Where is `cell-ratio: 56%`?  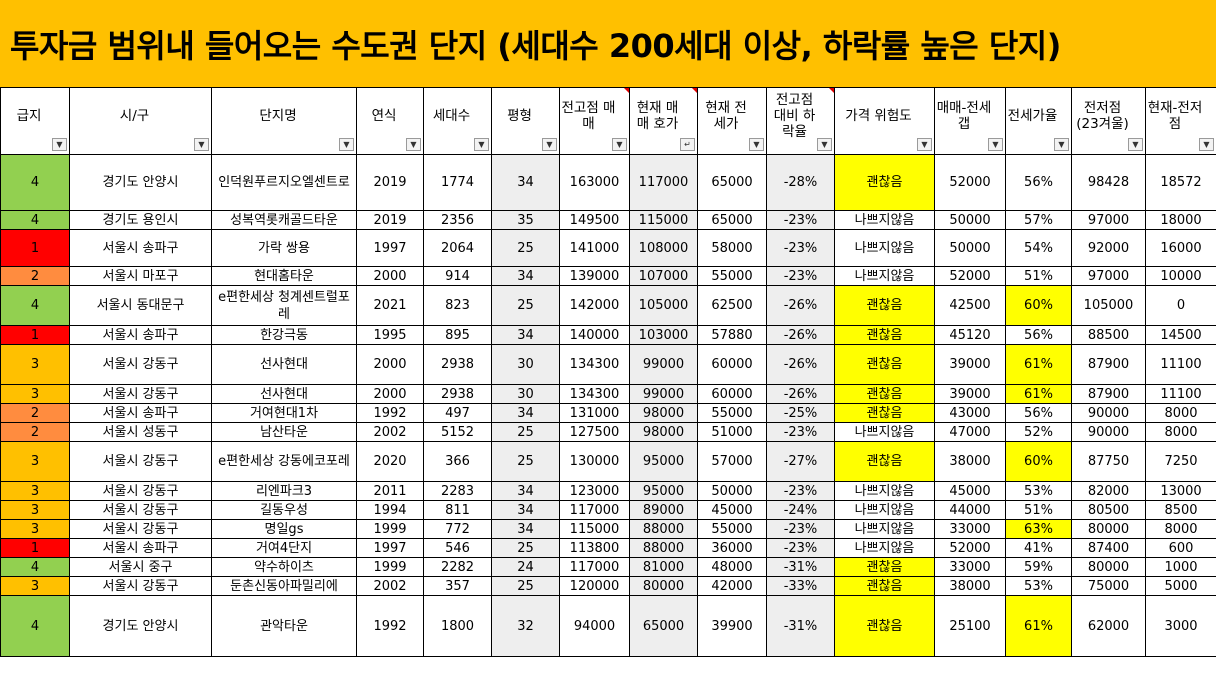
cell-ratio: 56% is located at coordinates (1038, 413).